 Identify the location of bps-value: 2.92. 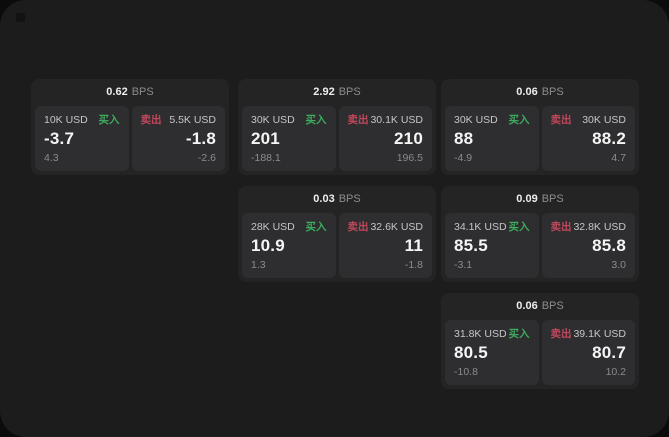
(324, 92).